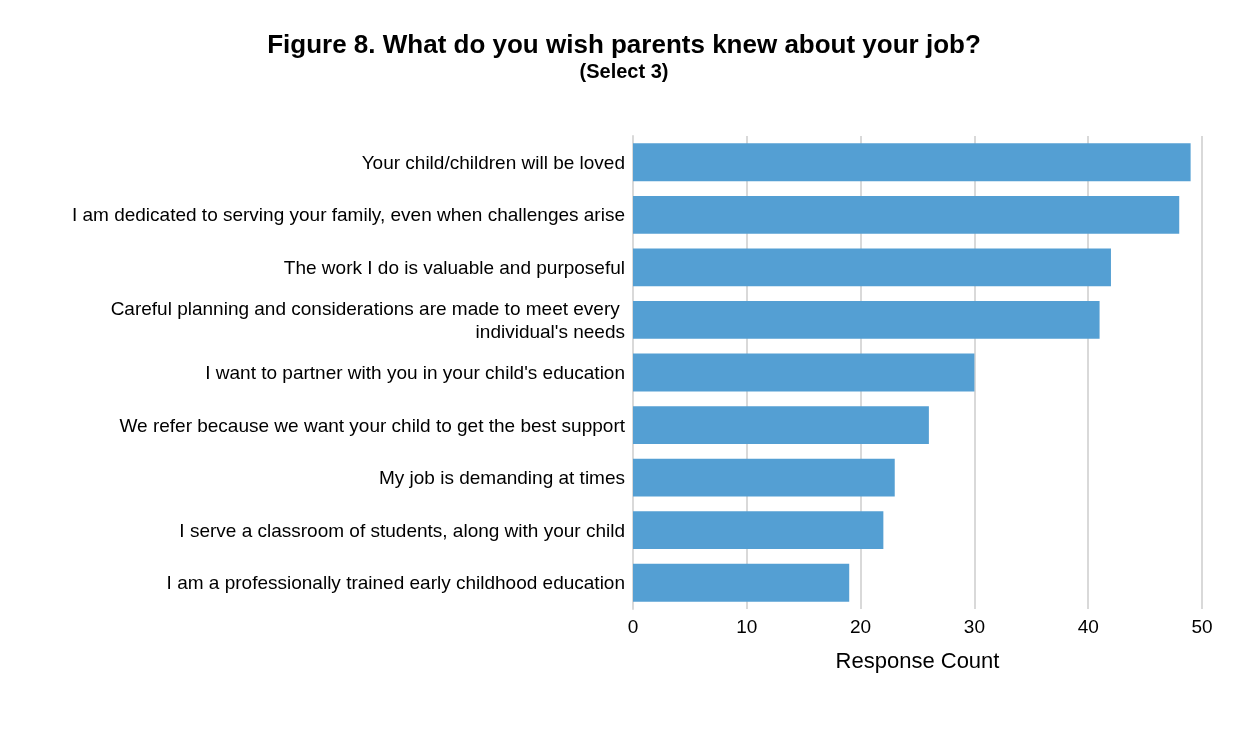 Image resolution: width=1248 pixels, height=734 pixels. I want to click on x-tick-label: 40, so click(1088, 626).